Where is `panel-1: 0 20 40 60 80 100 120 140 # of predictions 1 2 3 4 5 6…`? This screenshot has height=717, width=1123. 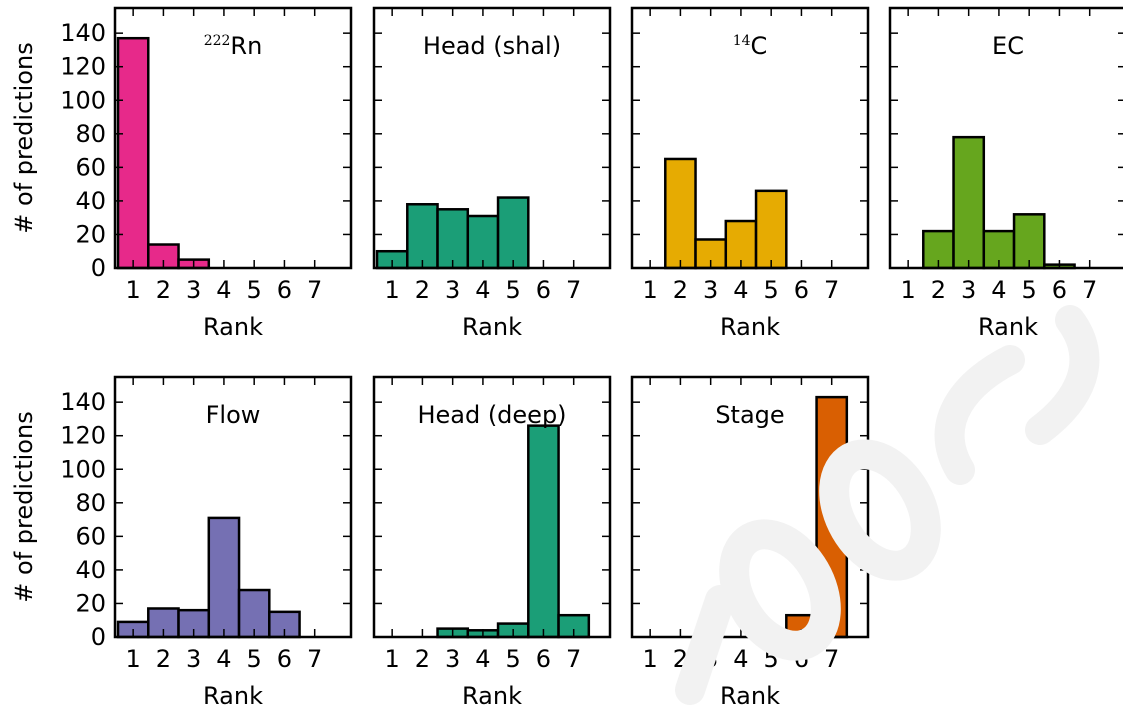
panel-1: 0 20 40 60 80 100 120 140 # of predictions 1 2 3 4 5 6… is located at coordinates (181, 173).